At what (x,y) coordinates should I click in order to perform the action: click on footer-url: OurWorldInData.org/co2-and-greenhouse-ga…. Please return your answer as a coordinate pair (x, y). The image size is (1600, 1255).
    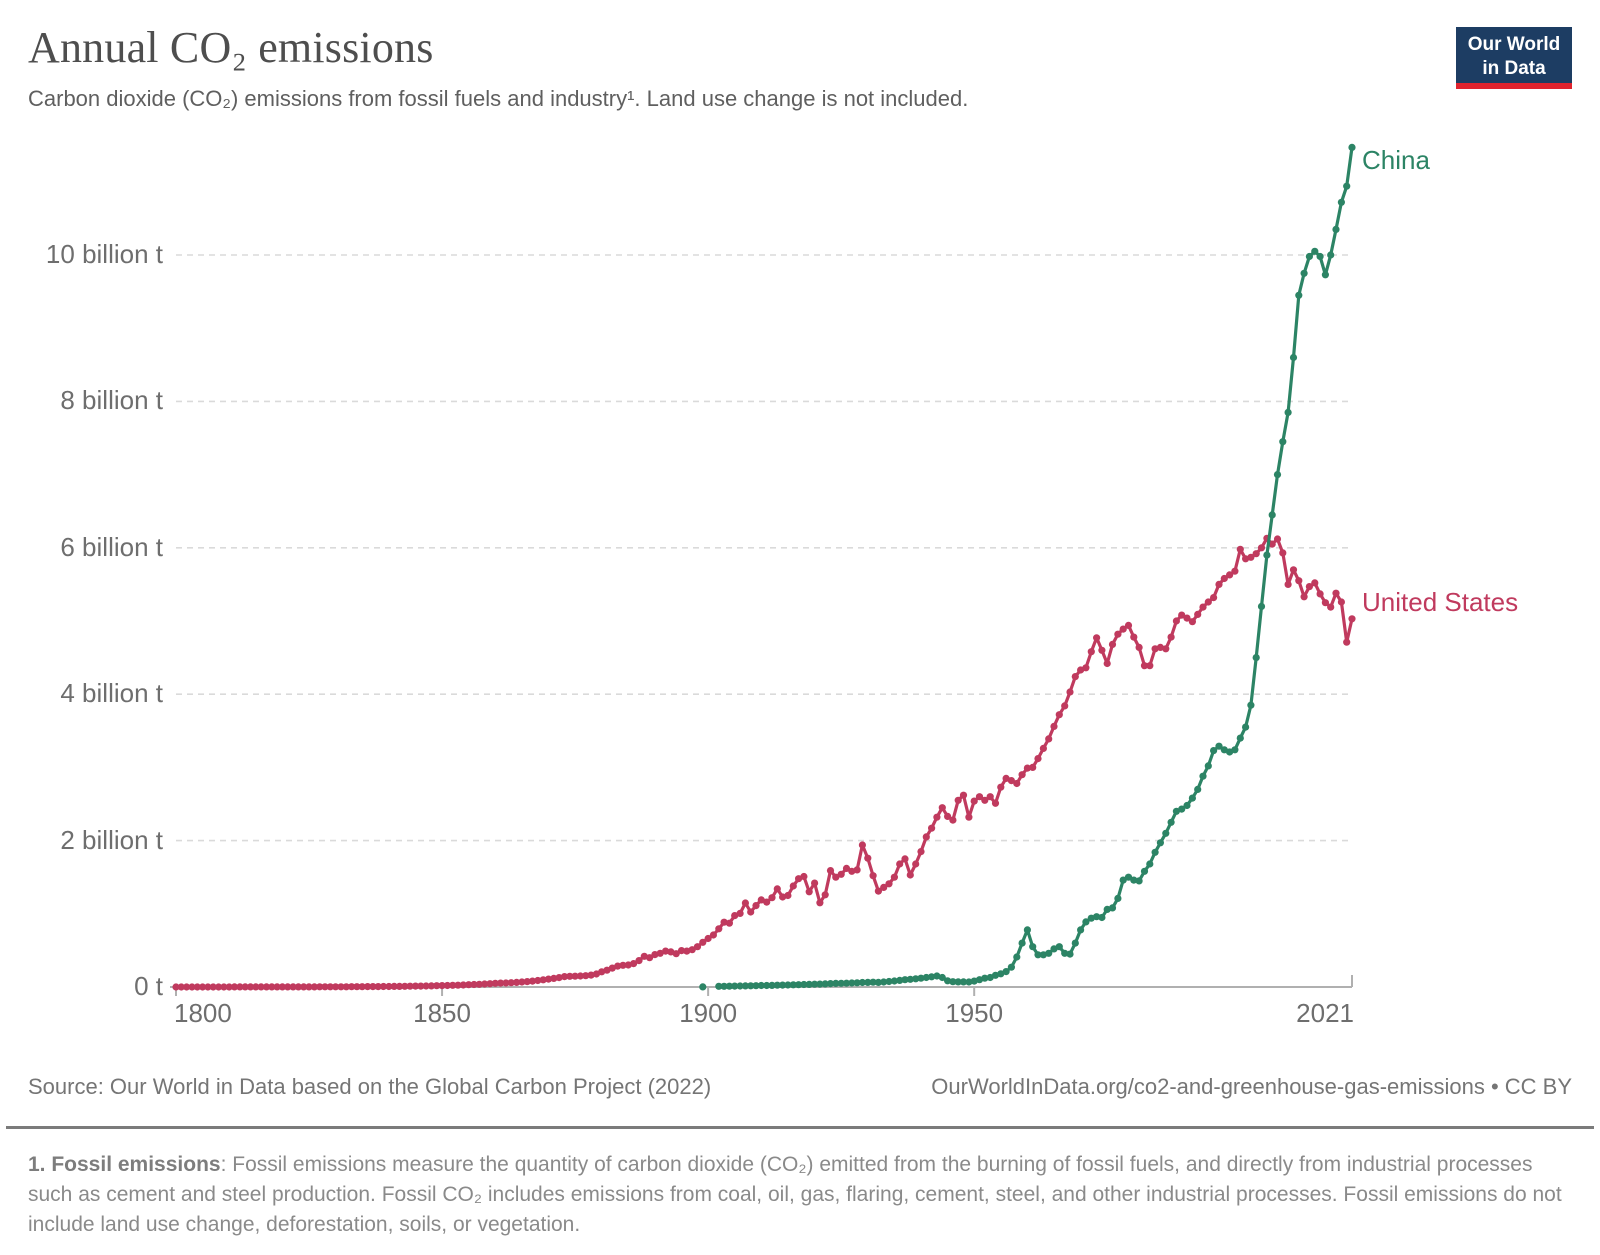
    Looking at the image, I should click on (1251, 1086).